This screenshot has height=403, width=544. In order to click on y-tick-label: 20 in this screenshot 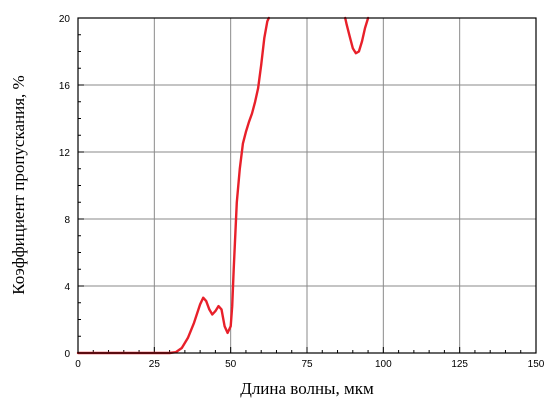, I will do `click(65, 19)`.